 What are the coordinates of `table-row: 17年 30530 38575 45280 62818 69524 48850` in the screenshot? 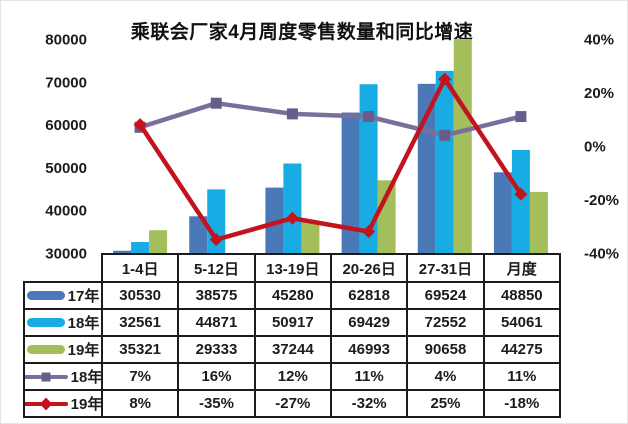 It's located at (292, 295).